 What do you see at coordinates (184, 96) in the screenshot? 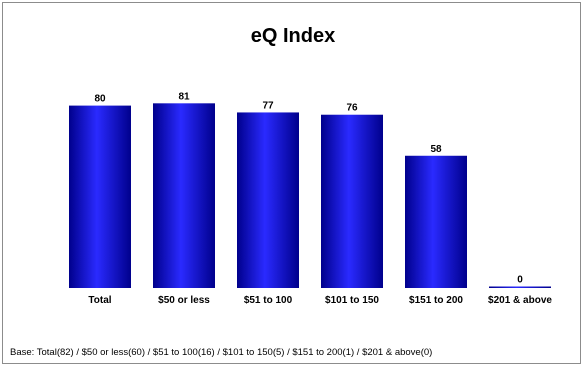
I see `bar-value-label-1: 81` at bounding box center [184, 96].